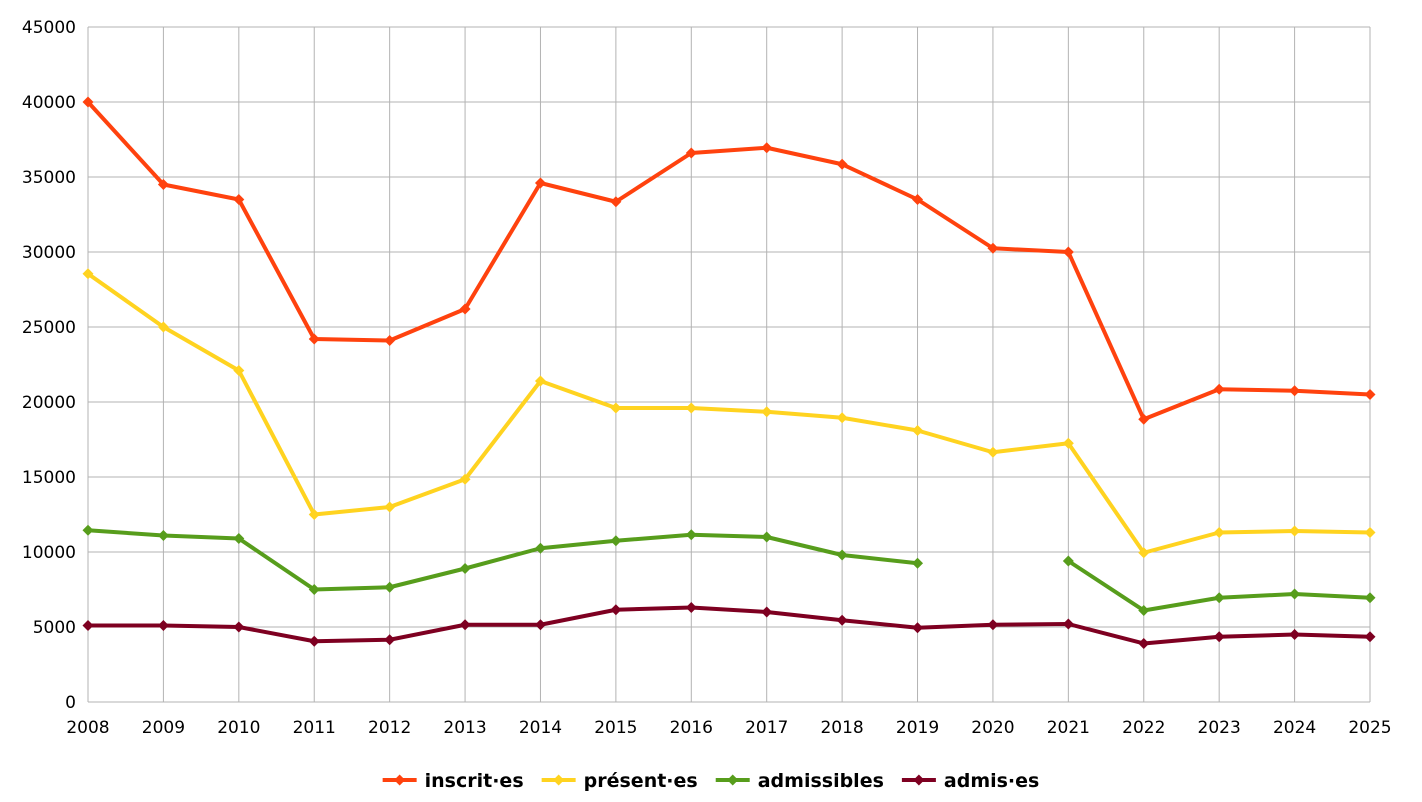 The image size is (1422, 802). I want to click on y-tick-label: 40000, so click(49, 103).